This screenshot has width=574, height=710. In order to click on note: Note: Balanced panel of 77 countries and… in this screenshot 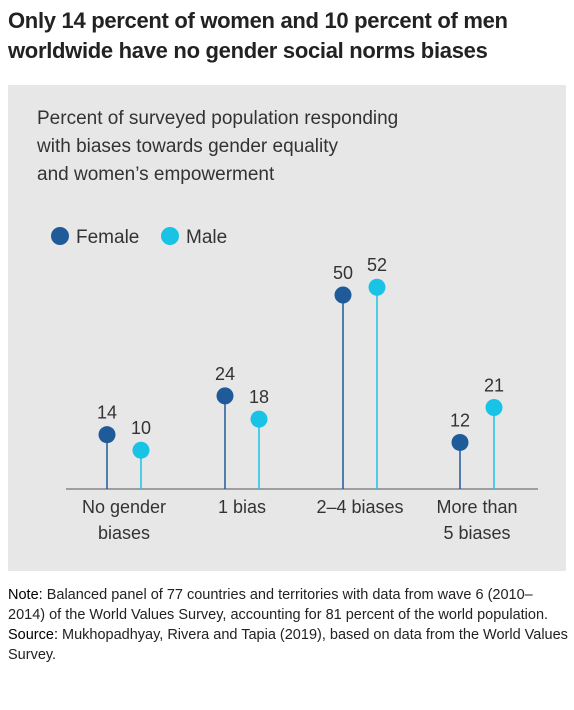, I will do `click(288, 605)`.